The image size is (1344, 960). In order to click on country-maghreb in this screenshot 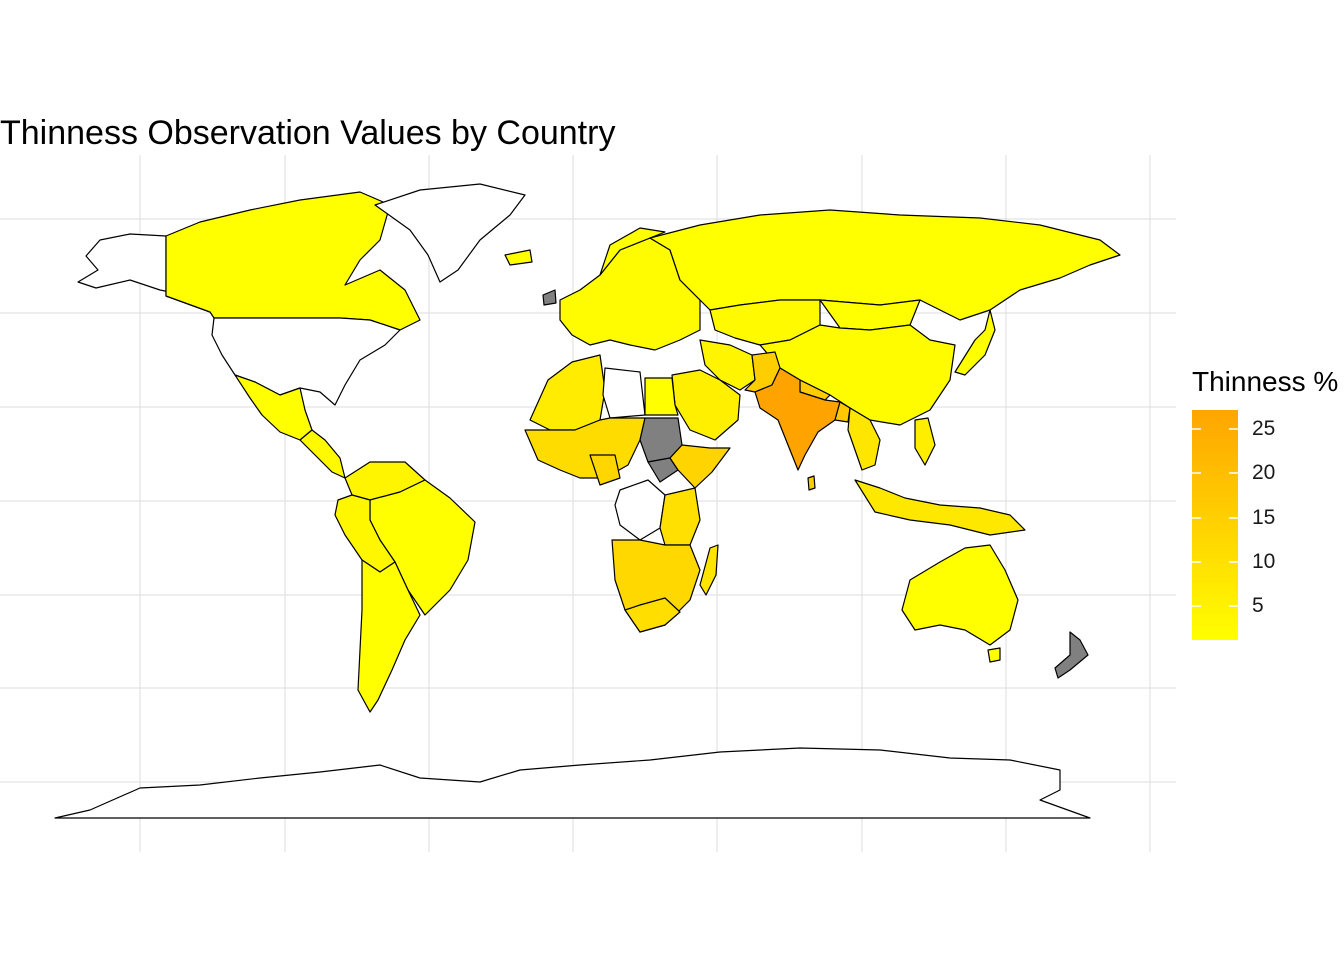, I will do `click(567, 392)`.